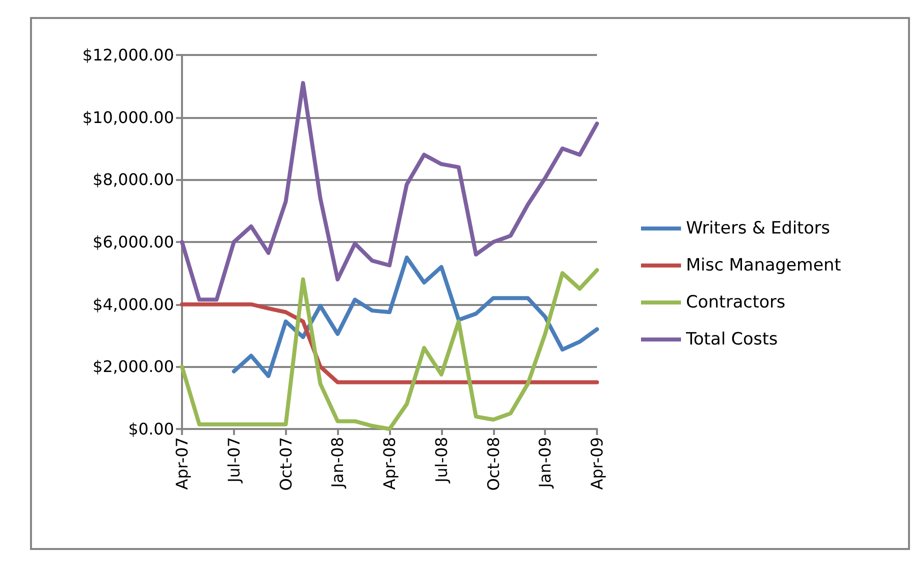 This screenshot has width=923, height=568. Describe the element at coordinates (758, 228) in the screenshot. I see `legend-label: Writers & Editors` at that location.